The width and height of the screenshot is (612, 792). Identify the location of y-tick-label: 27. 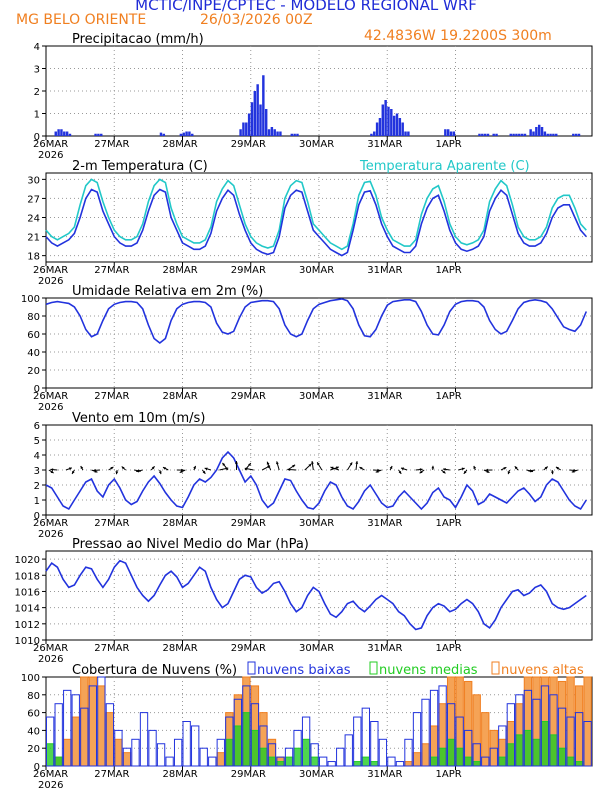
(33, 199).